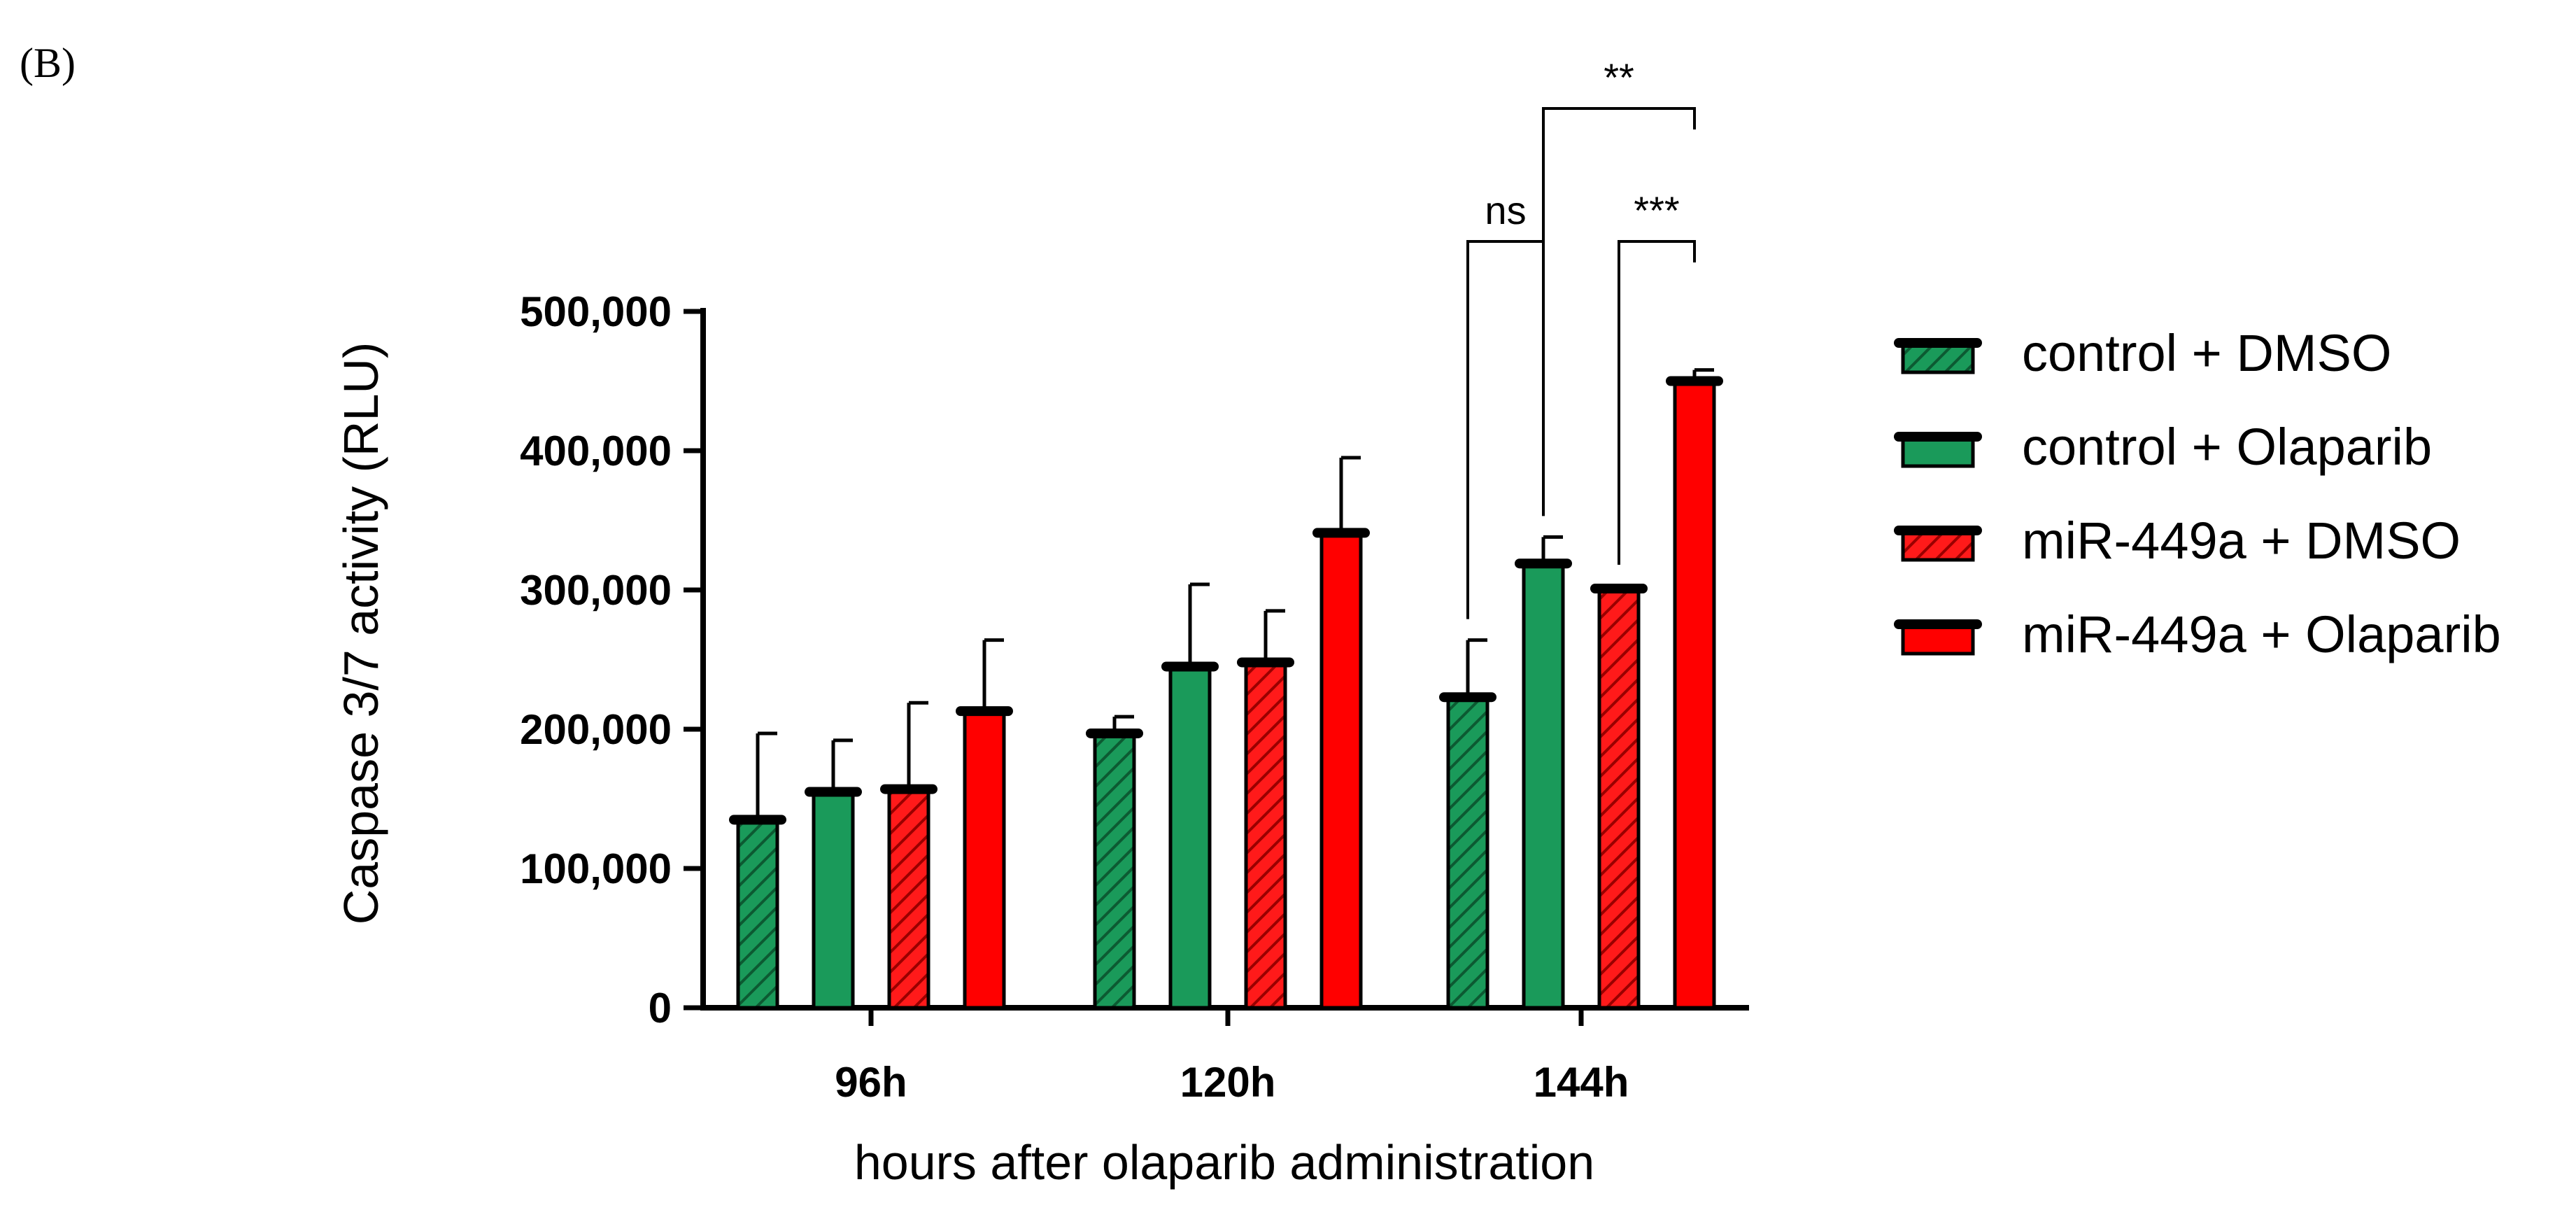 The width and height of the screenshot is (2576, 1210). What do you see at coordinates (660, 1008) in the screenshot?
I see `y-tick-label: 0` at bounding box center [660, 1008].